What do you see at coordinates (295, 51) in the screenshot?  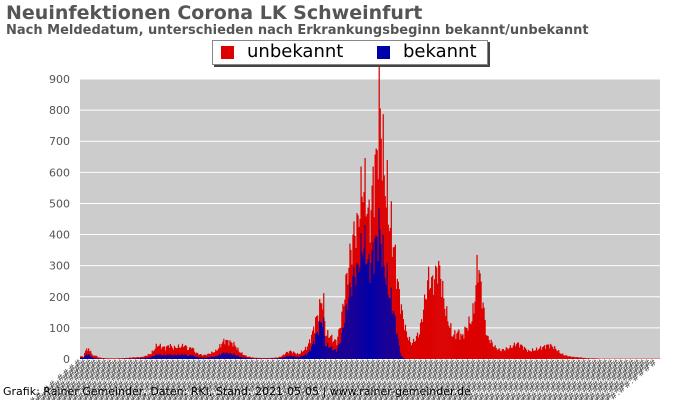 I see `legend-label-unbekannt: unbekannt` at bounding box center [295, 51].